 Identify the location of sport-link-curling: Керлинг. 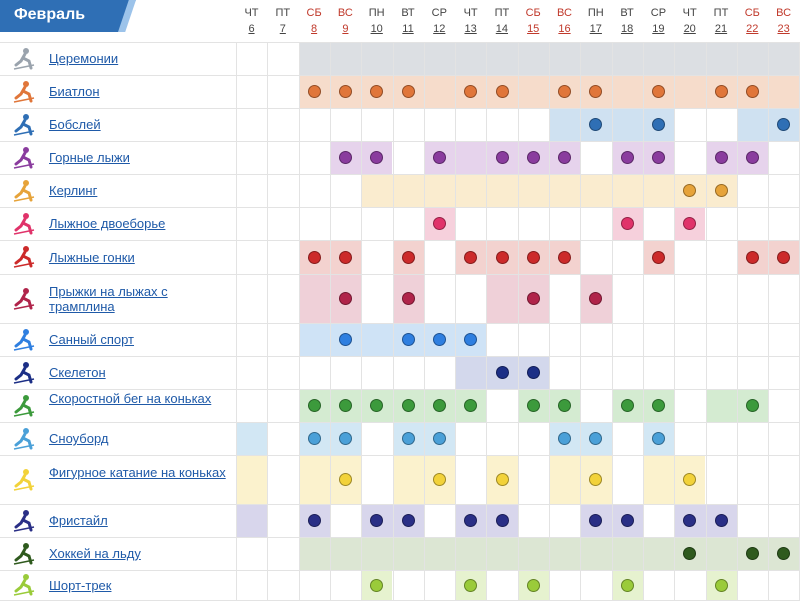
(73, 190).